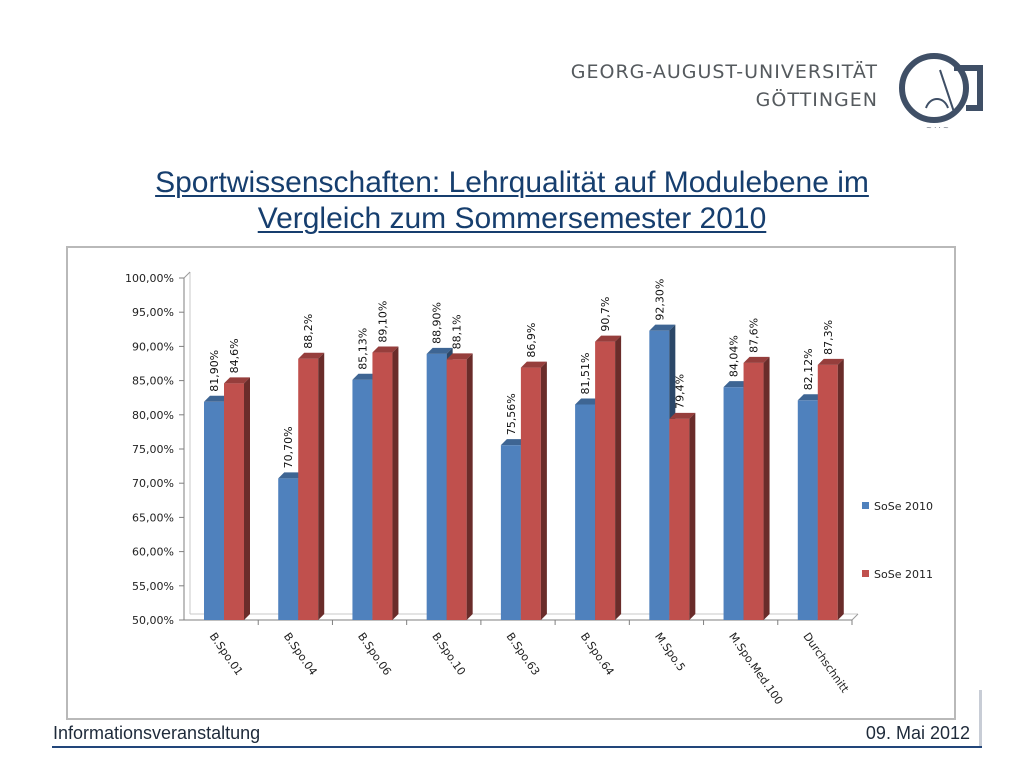  What do you see at coordinates (917, 733) in the screenshot?
I see `footer-date: 09. Mai 2012` at bounding box center [917, 733].